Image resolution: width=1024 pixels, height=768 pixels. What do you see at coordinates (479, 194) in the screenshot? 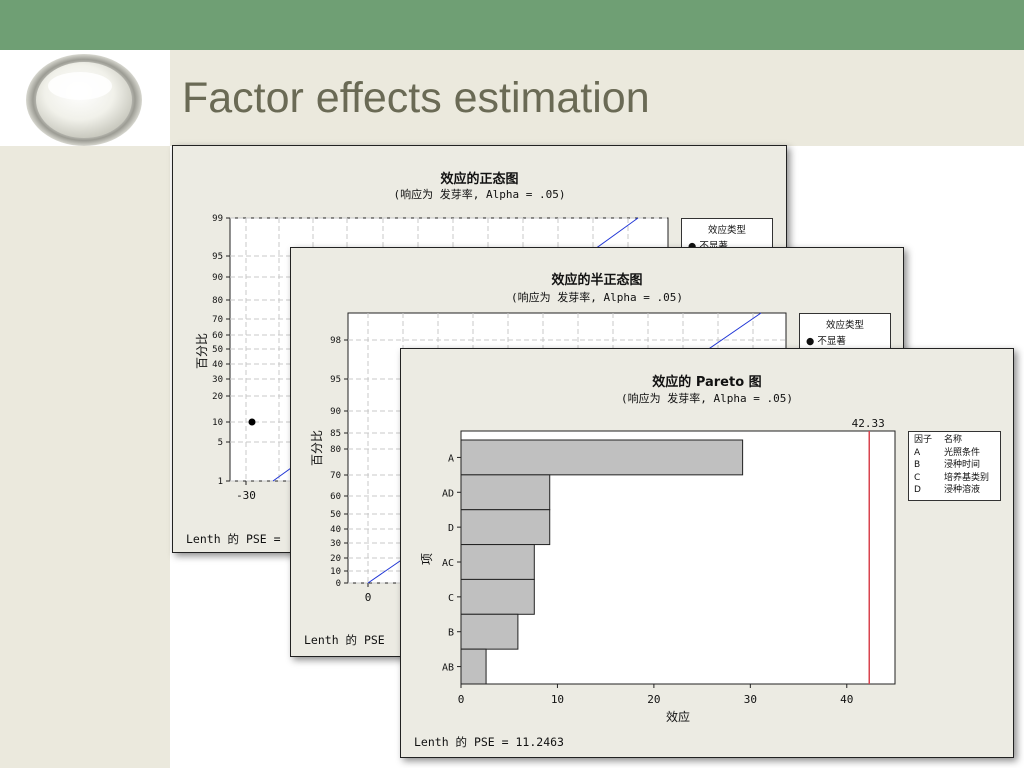
I see `normal-plot-subtitle: (响应为 发芽率, Alpha = .05)` at bounding box center [479, 194].